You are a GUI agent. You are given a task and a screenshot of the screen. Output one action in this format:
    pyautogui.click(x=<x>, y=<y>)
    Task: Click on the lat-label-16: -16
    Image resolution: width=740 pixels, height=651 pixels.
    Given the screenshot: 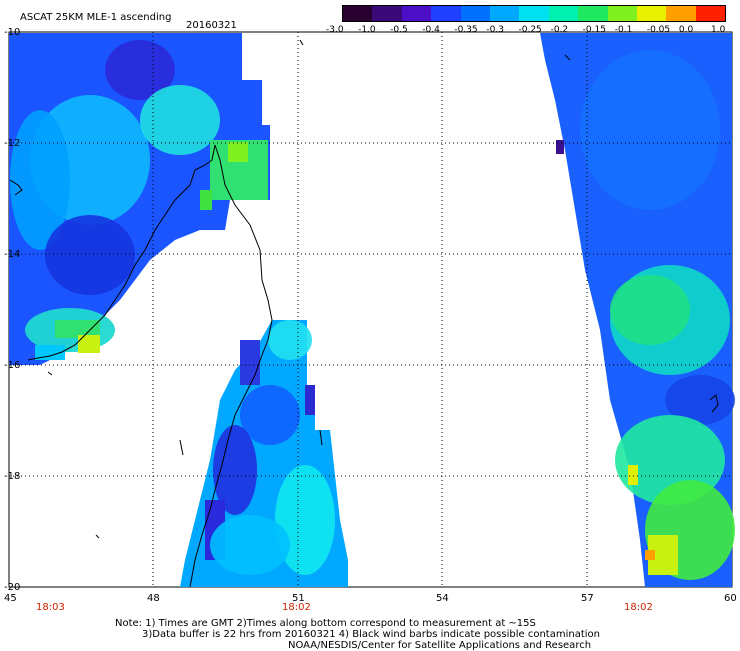 What is the action you would take?
    pyautogui.click(x=12, y=365)
    